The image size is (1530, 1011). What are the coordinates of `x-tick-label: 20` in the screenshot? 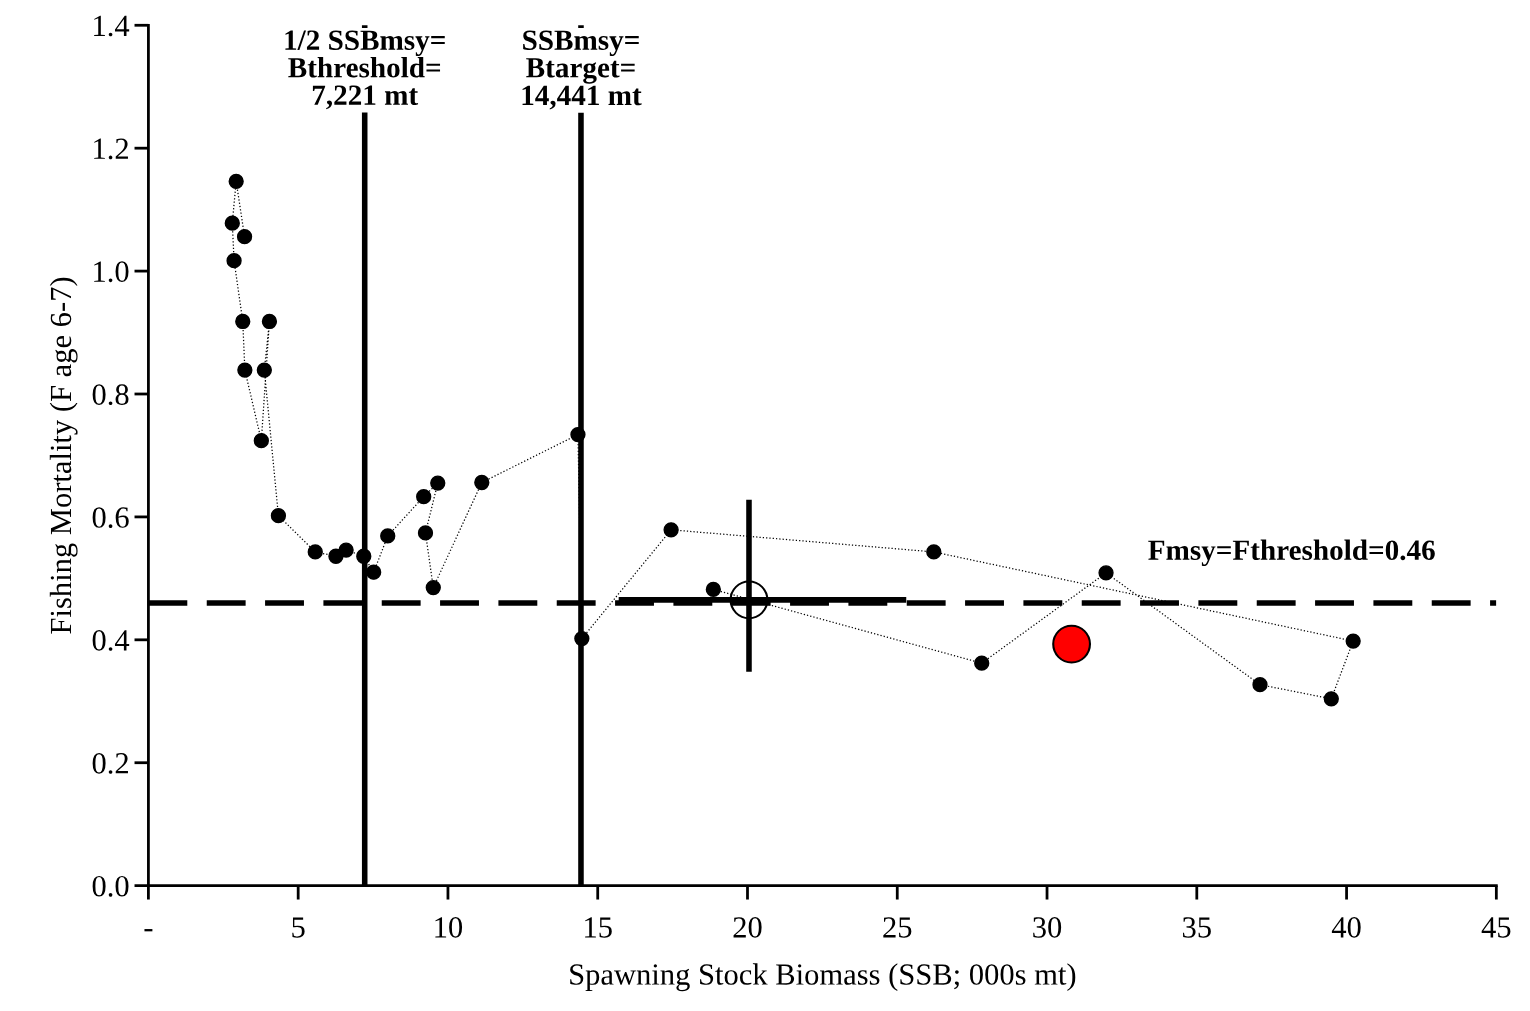 It's located at (747, 927).